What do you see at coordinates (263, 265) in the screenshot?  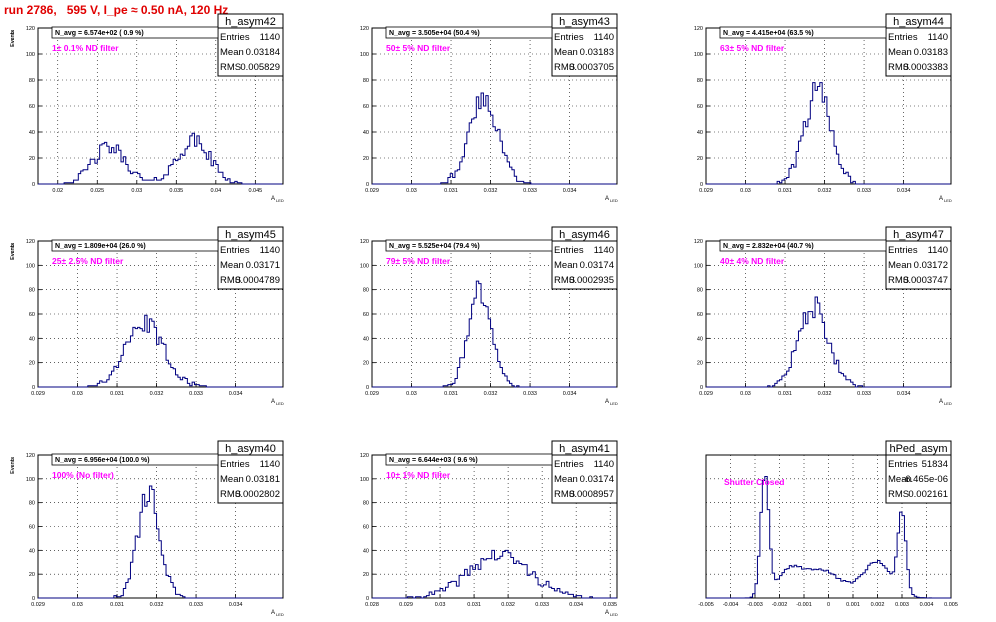 I see `stats-value-mean: 0.03171` at bounding box center [263, 265].